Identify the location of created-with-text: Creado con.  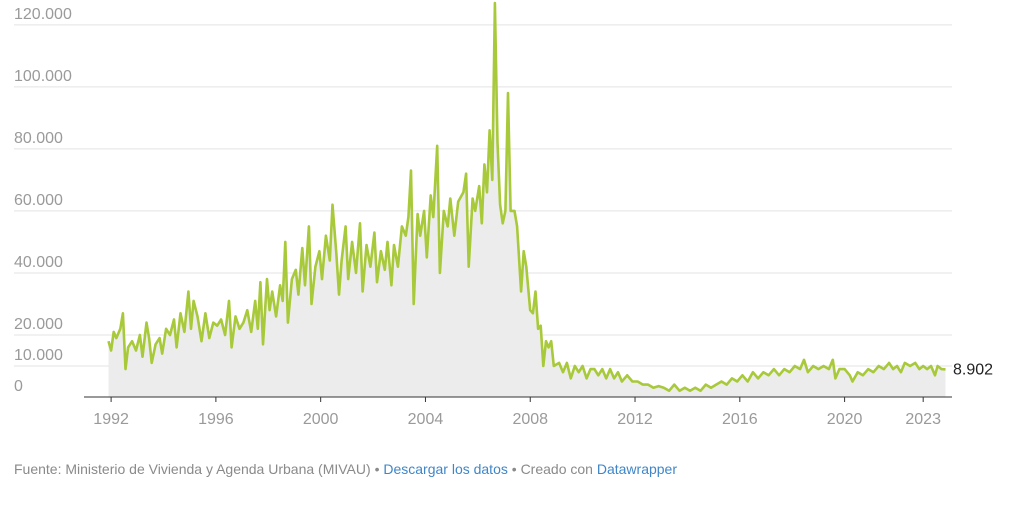
(556, 469).